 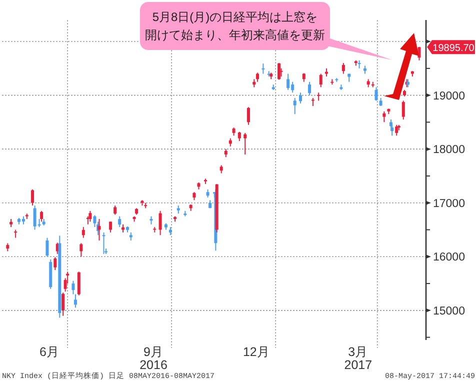 I want to click on x-tick-label: 6月, so click(x=50, y=352).